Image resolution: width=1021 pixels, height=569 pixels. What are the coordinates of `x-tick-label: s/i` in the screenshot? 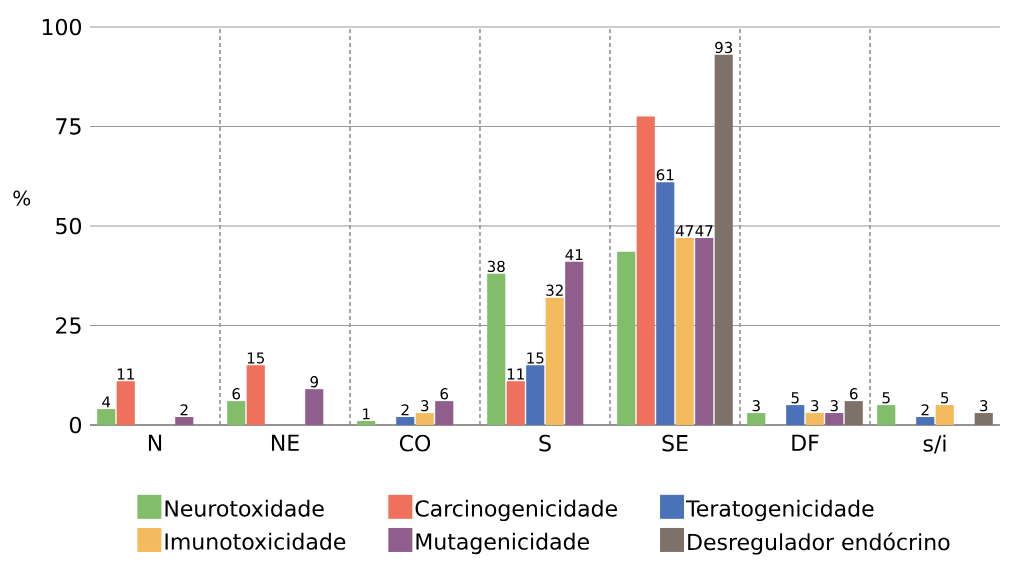 It's located at (934, 444).